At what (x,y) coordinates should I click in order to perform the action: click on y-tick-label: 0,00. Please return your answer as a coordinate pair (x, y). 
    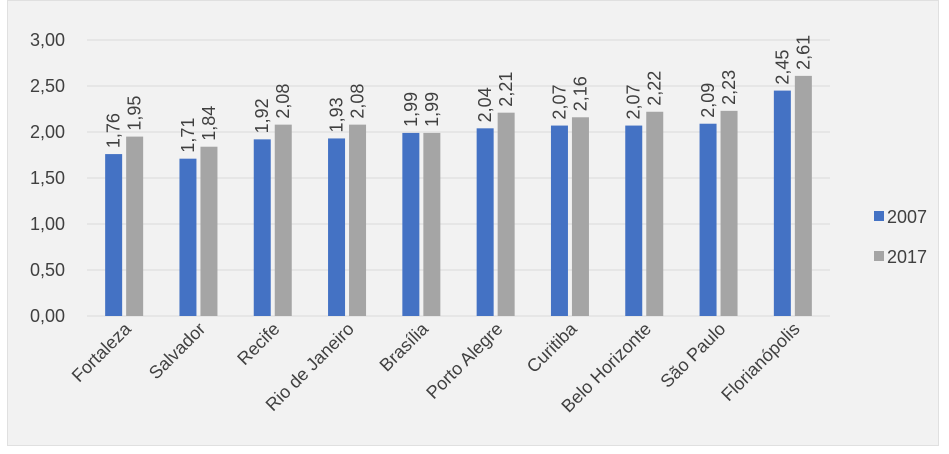
    Looking at the image, I should click on (47, 316).